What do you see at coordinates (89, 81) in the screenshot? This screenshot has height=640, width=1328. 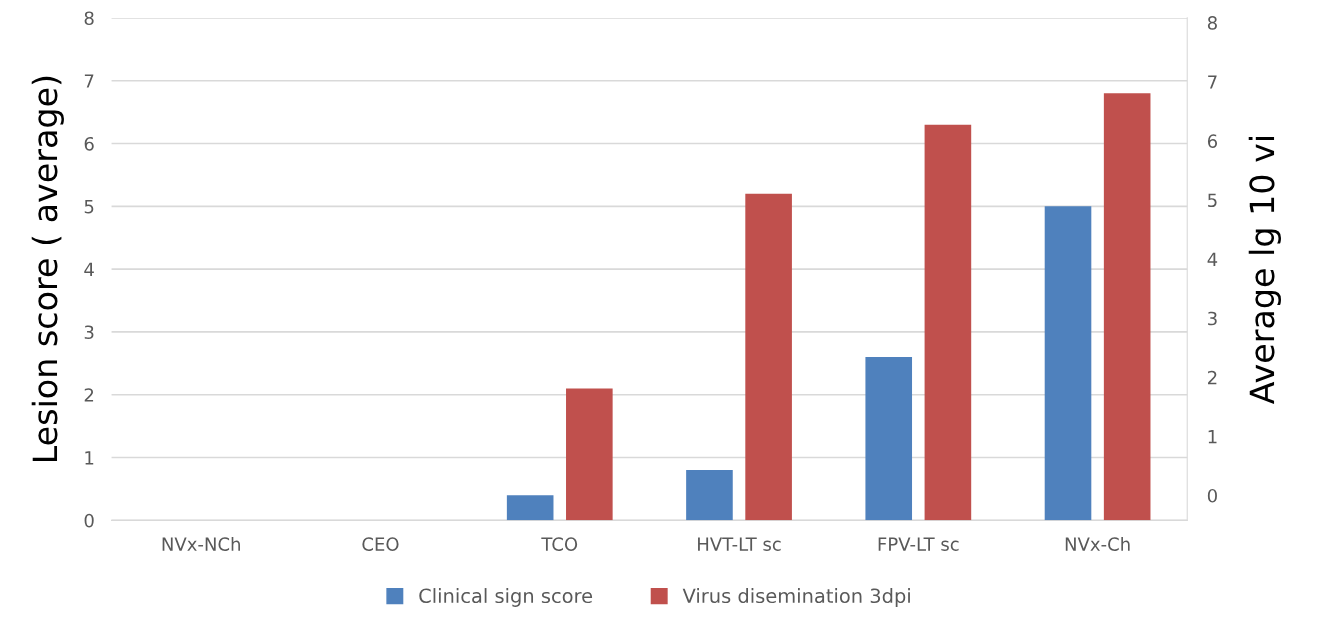 I see `y-tick-label: 7` at bounding box center [89, 81].